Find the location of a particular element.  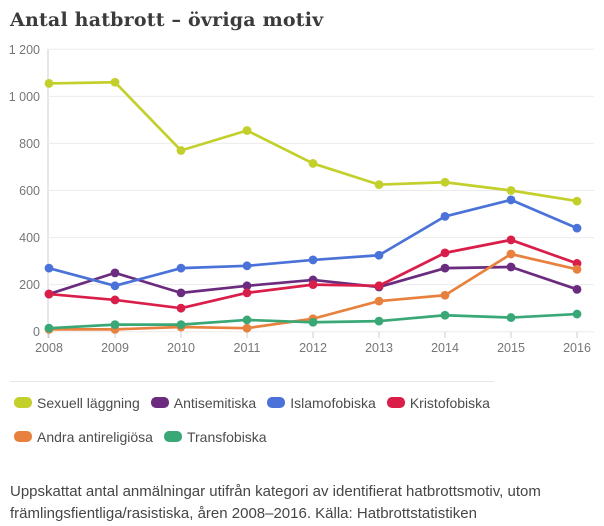

y-axis-label: 200 is located at coordinates (29, 285).